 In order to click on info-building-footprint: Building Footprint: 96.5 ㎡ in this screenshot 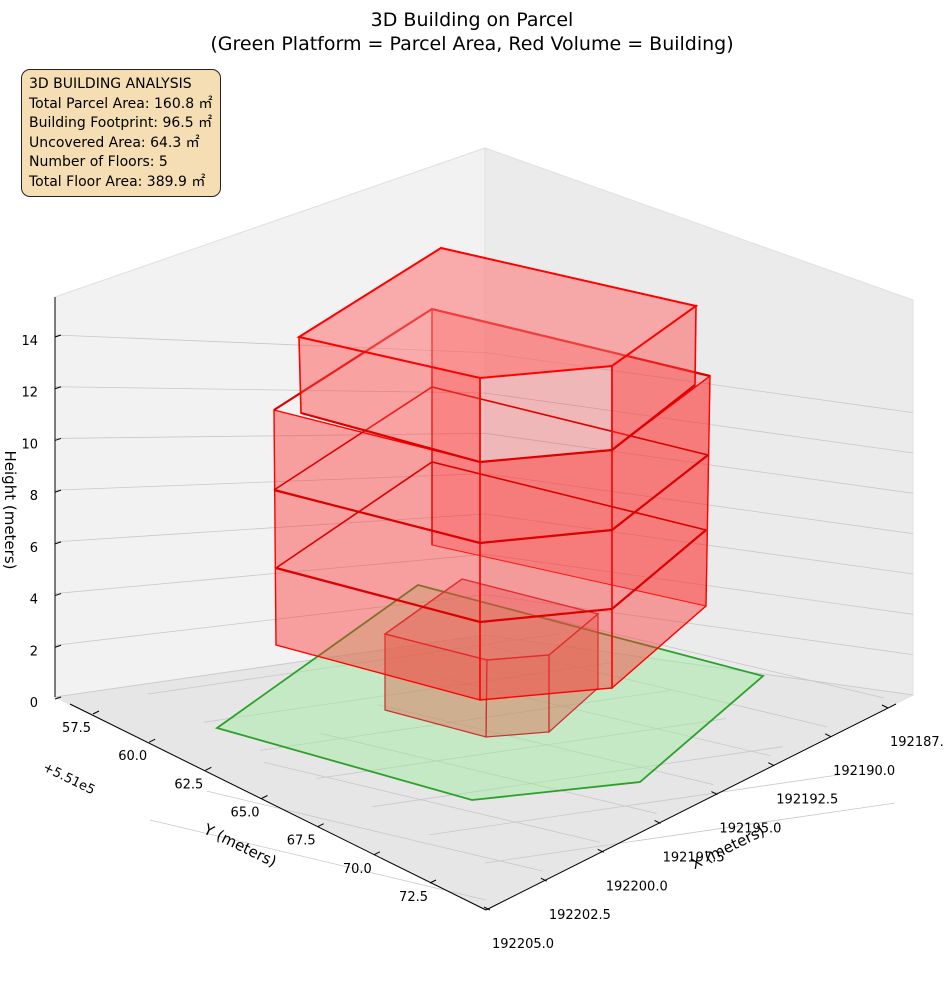, I will do `click(121, 123)`.